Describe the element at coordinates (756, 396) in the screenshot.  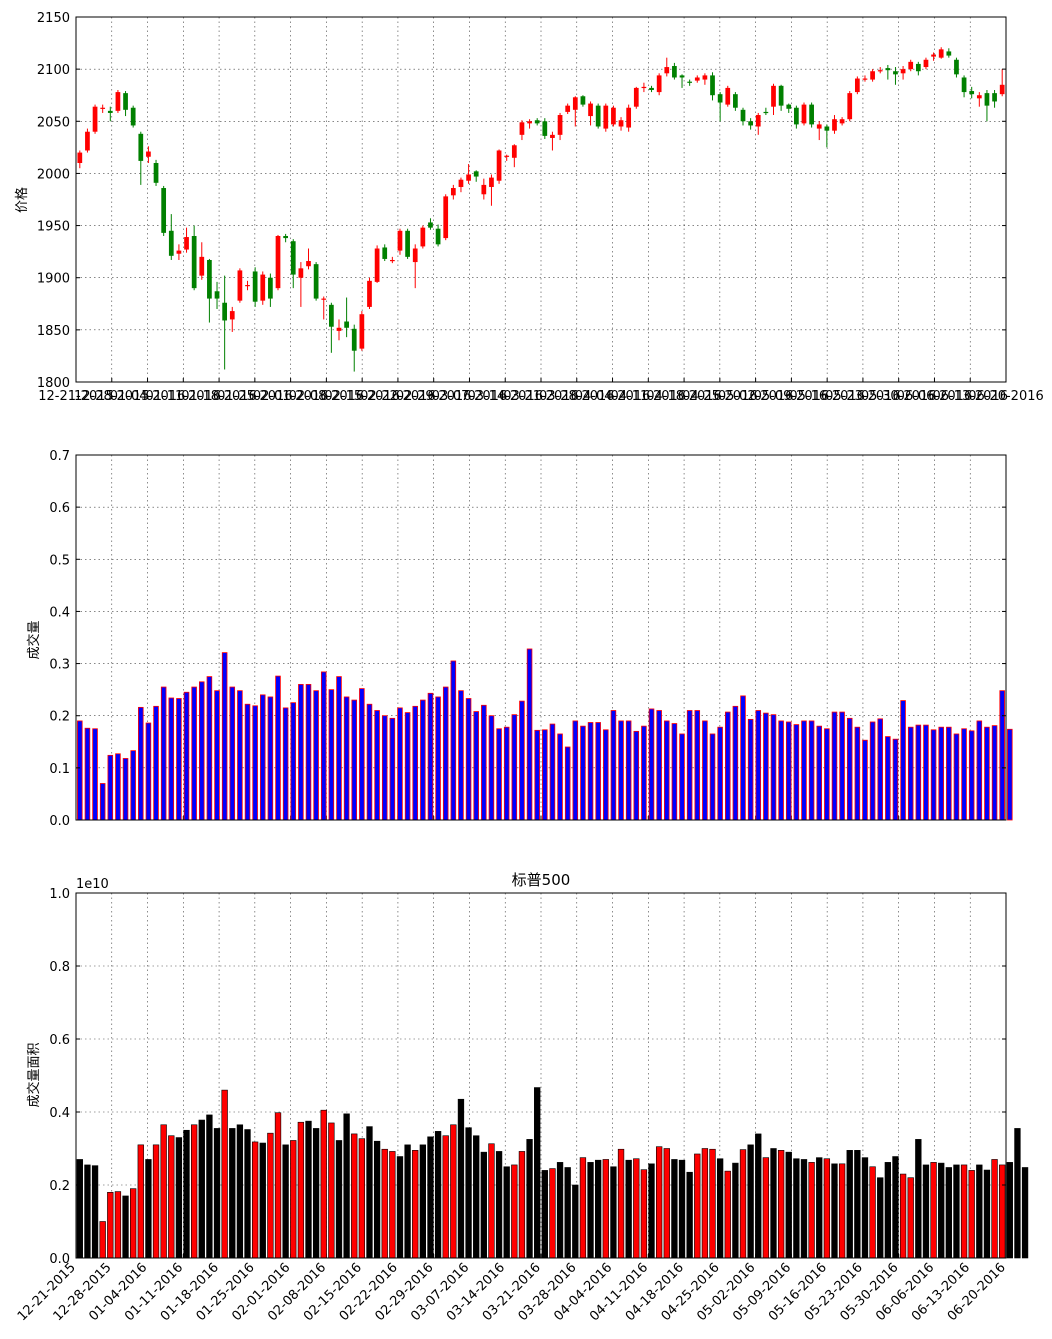
I see `price-xtick-label: 05-02-2016` at that location.